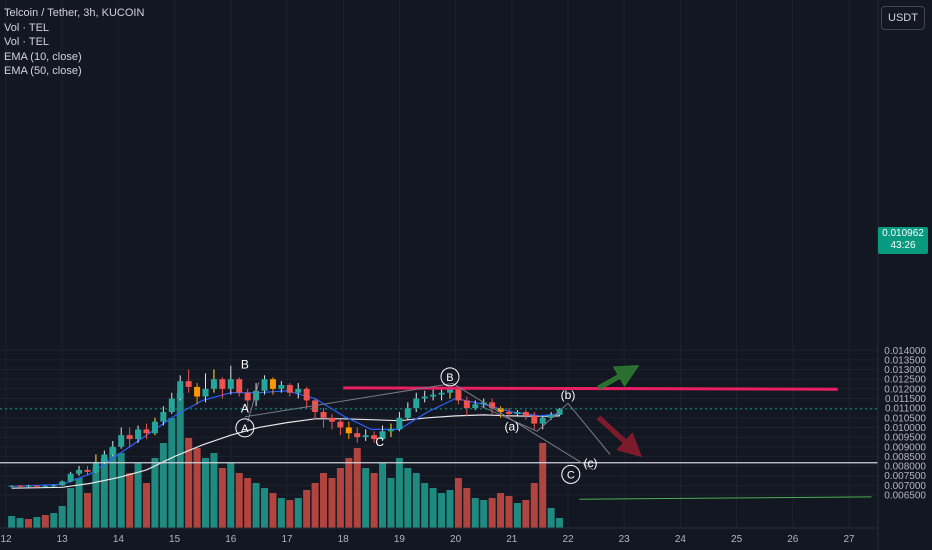  I want to click on volume-bars, so click(286, 460).